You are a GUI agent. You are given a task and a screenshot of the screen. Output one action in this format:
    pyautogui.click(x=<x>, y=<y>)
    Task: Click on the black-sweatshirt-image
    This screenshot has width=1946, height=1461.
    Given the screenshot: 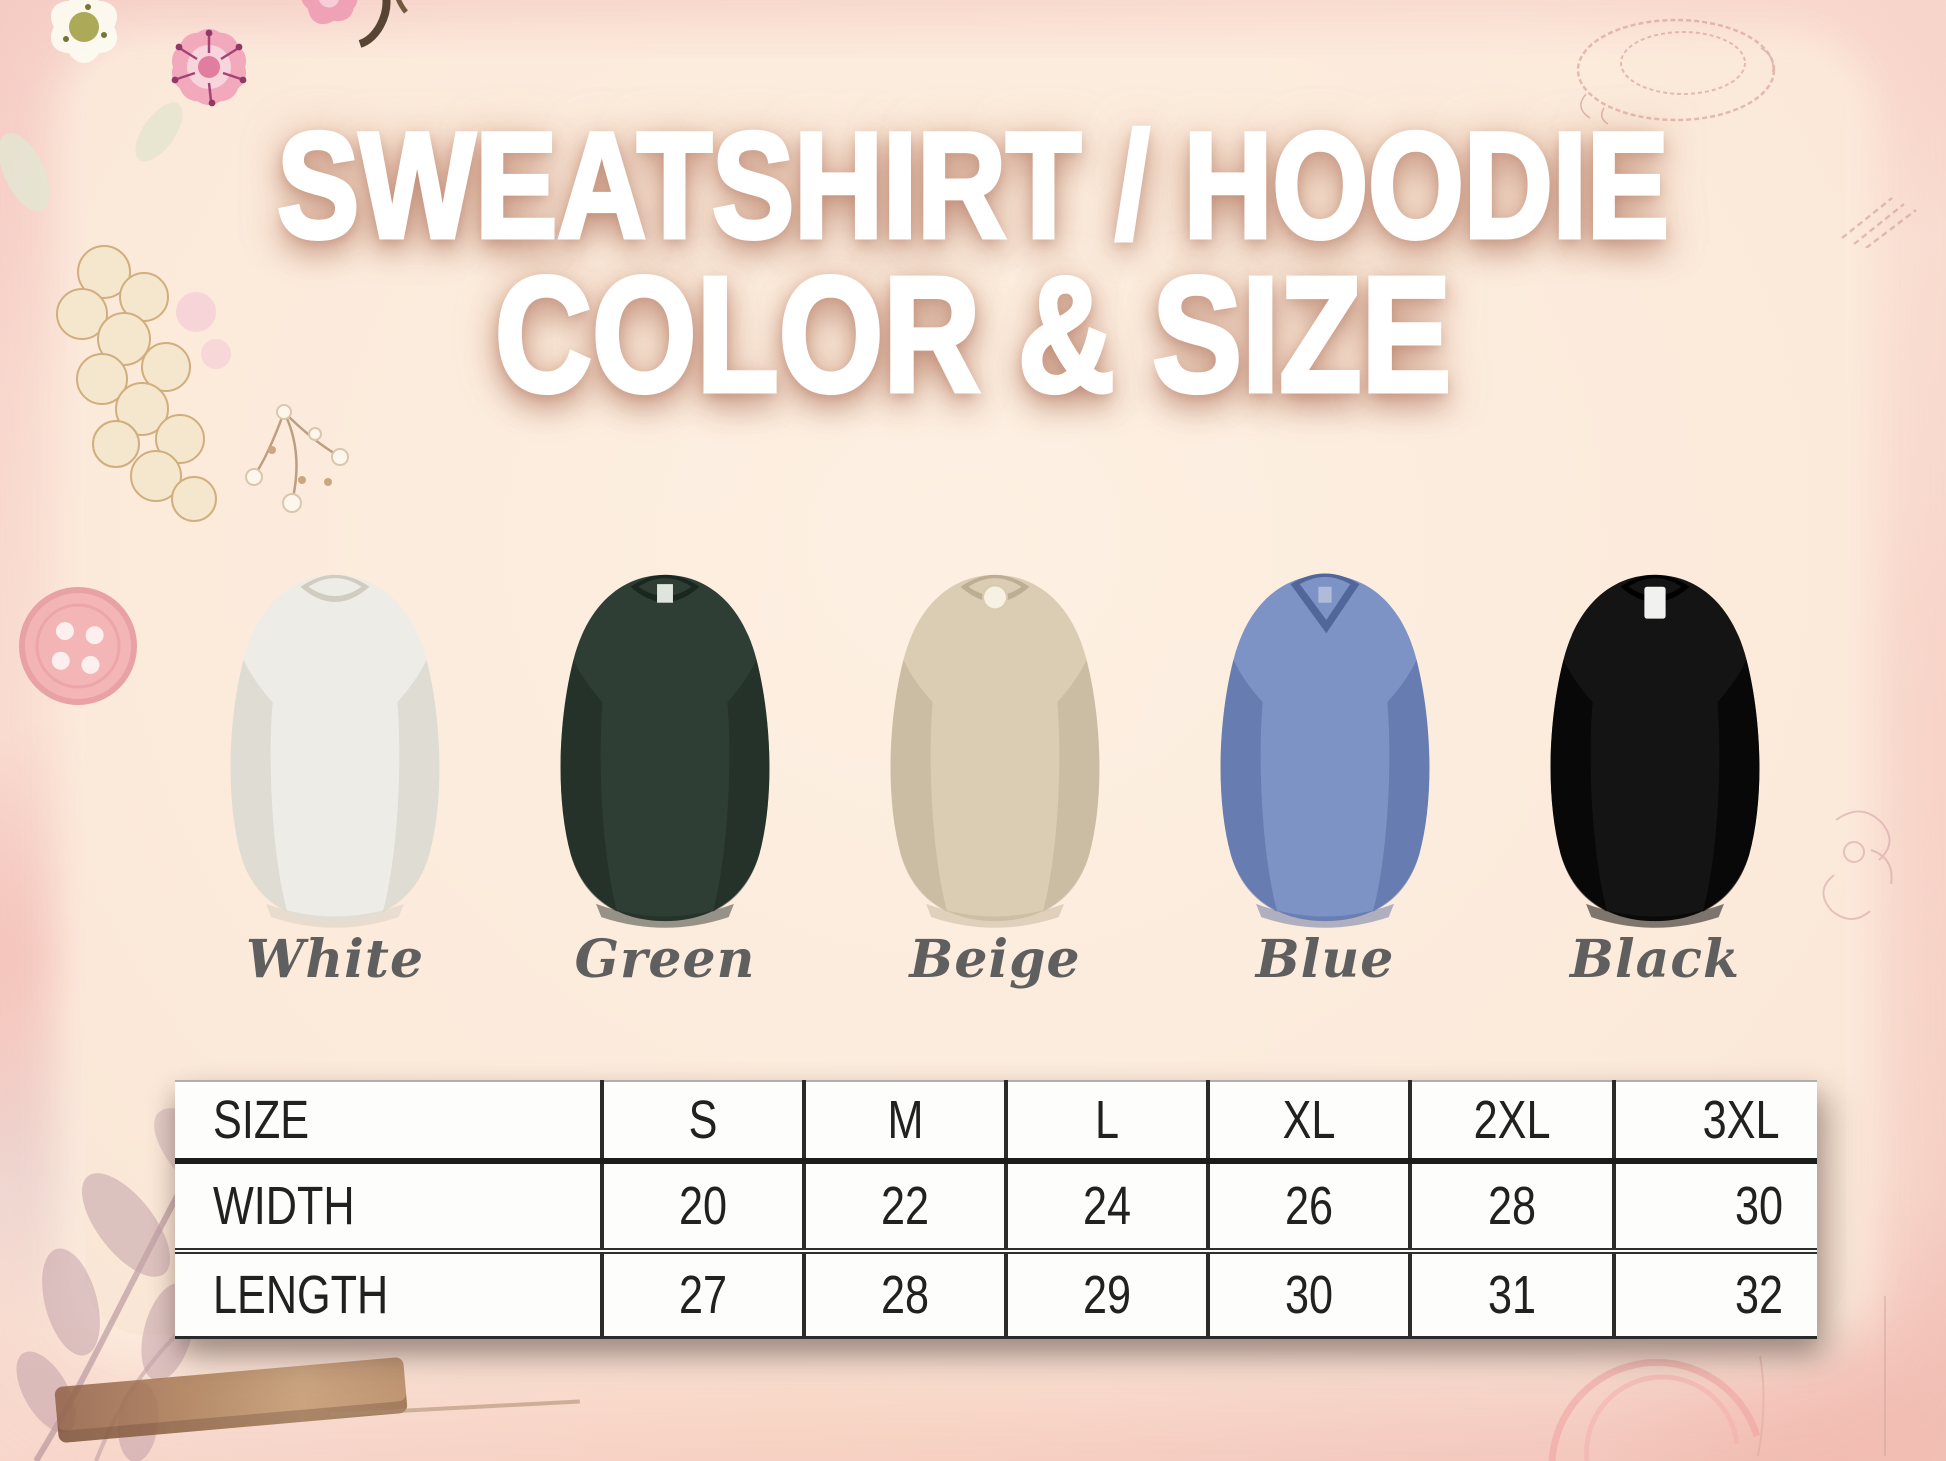 What is the action you would take?
    pyautogui.click(x=1655, y=751)
    